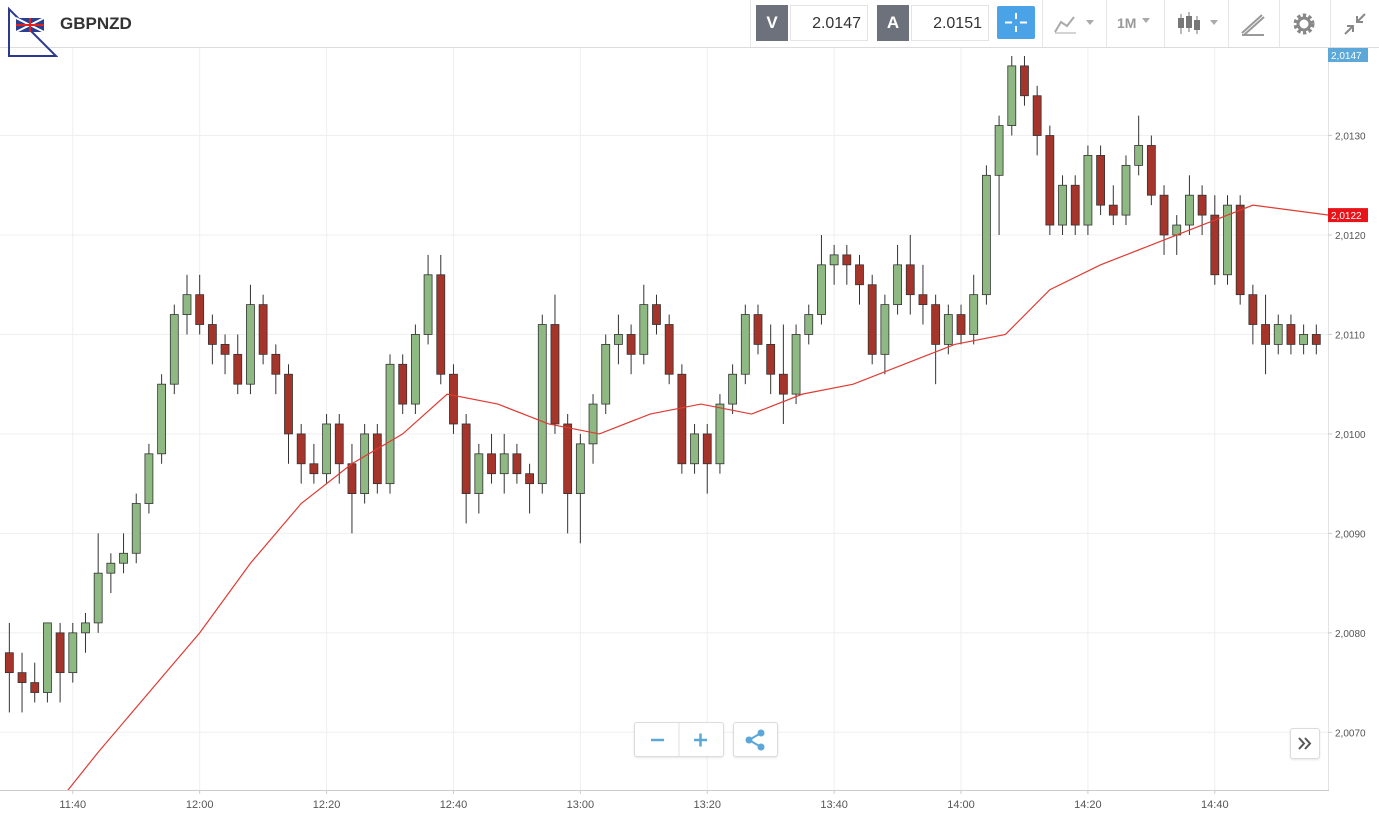  I want to click on zoom-group, so click(679, 739).